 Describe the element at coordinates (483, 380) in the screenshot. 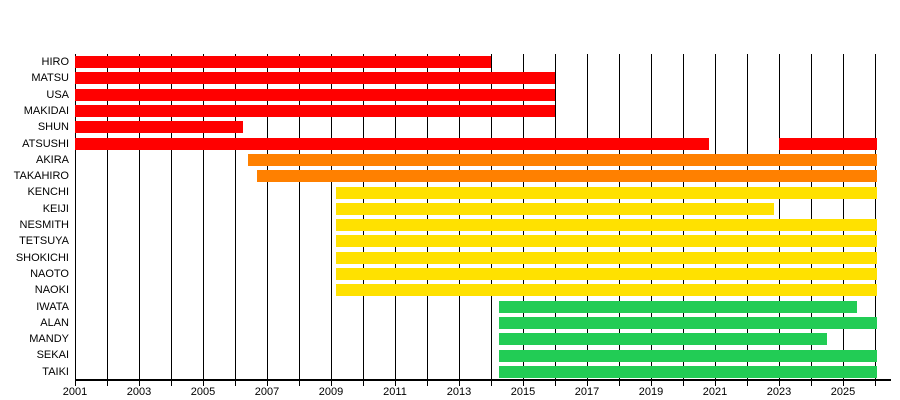

I see `x-axis-line` at that location.